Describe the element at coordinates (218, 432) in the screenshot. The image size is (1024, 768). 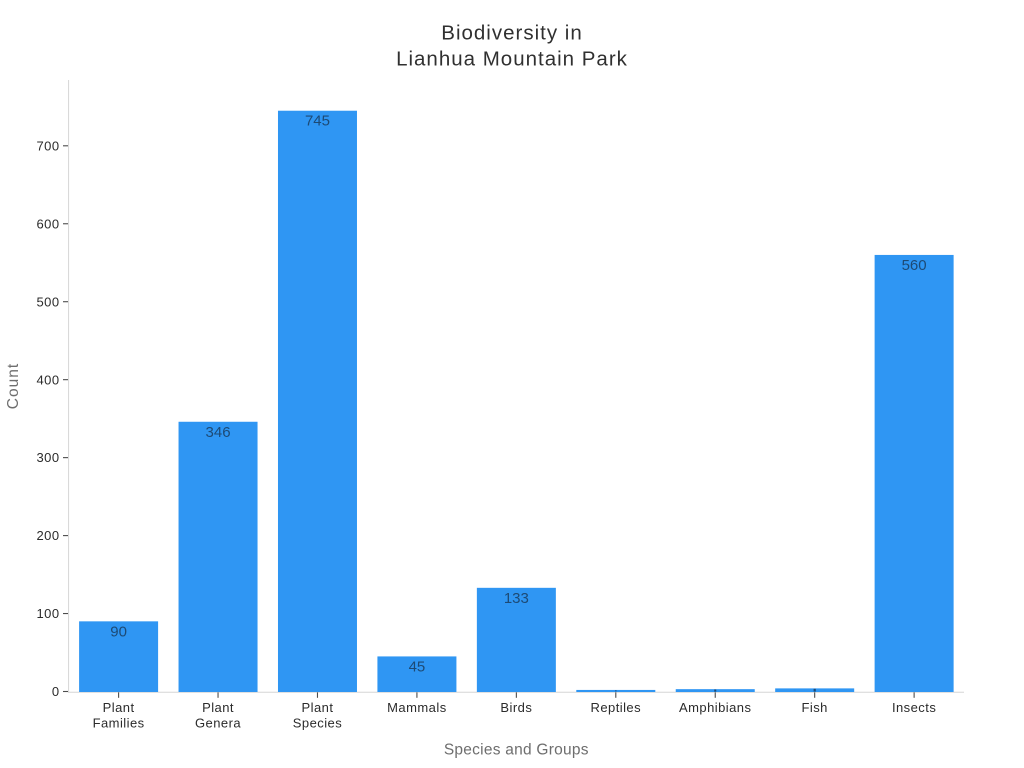
I see `svg-text: 346` at that location.